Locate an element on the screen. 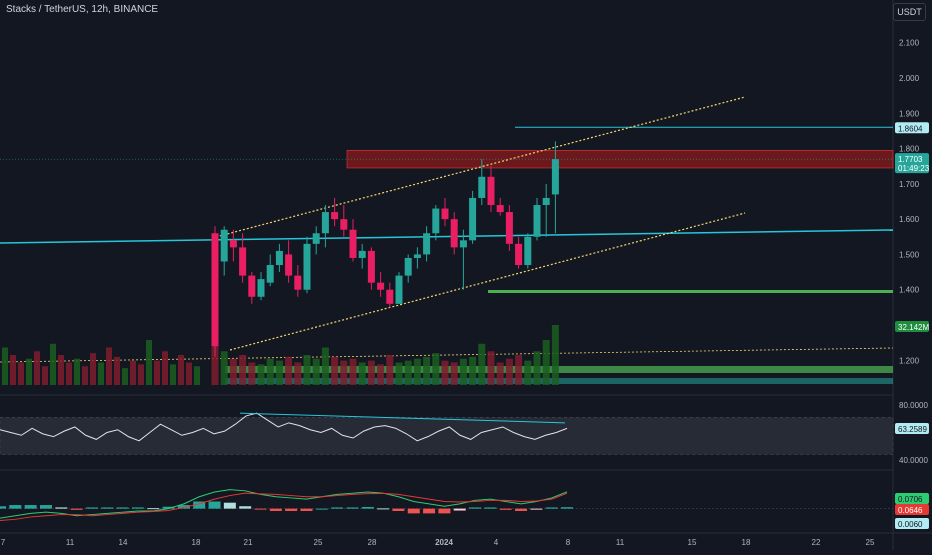 The image size is (932, 555). x-tick-label: 11 is located at coordinates (620, 542).